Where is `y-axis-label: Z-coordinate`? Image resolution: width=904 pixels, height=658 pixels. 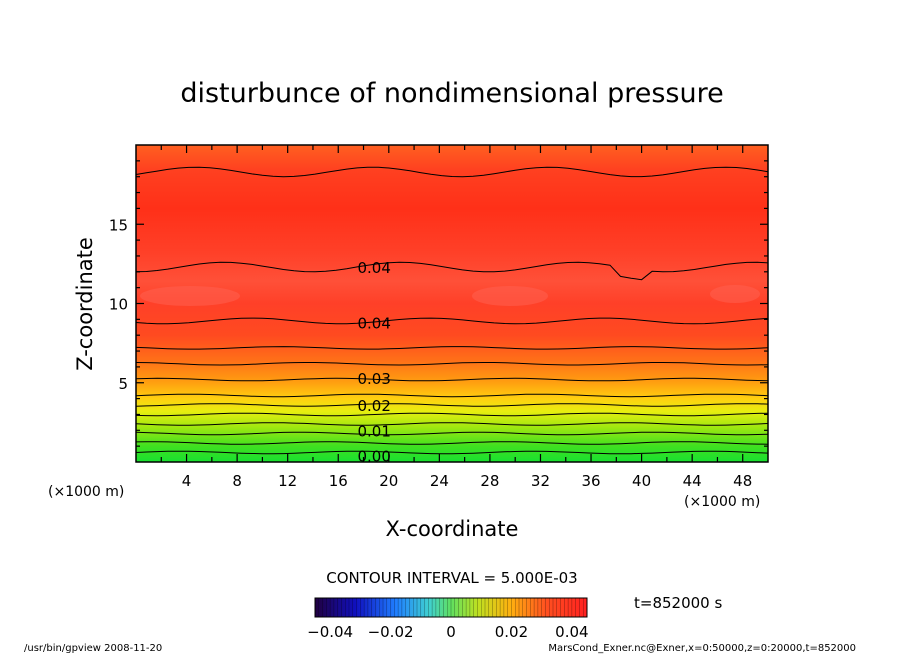
y-axis-label: Z-coordinate is located at coordinates (85, 304).